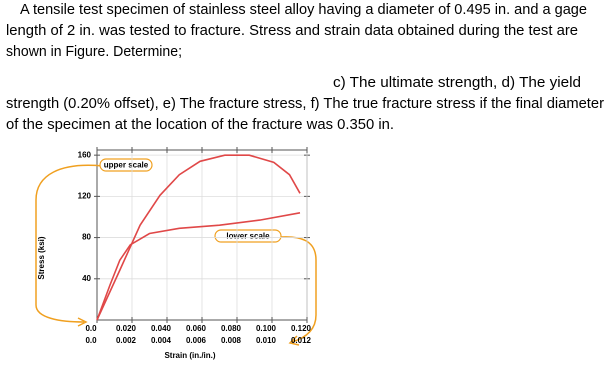  I want to click on callout-label: upper scale, so click(126, 165).